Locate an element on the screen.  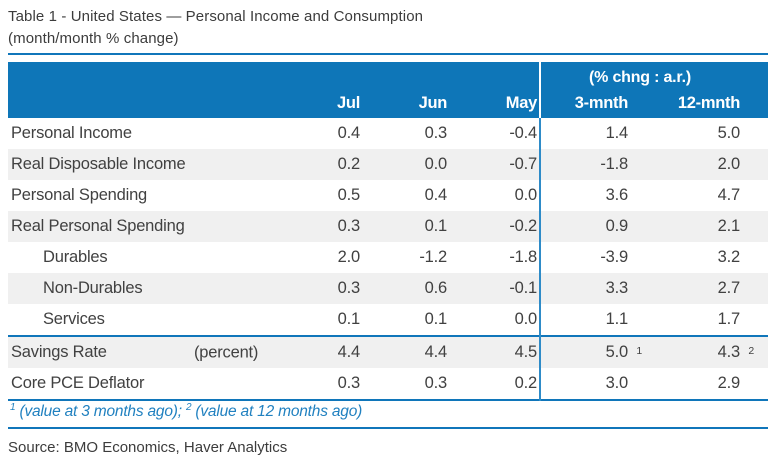
cell-12mnth: 4.3 2 is located at coordinates (691, 352).